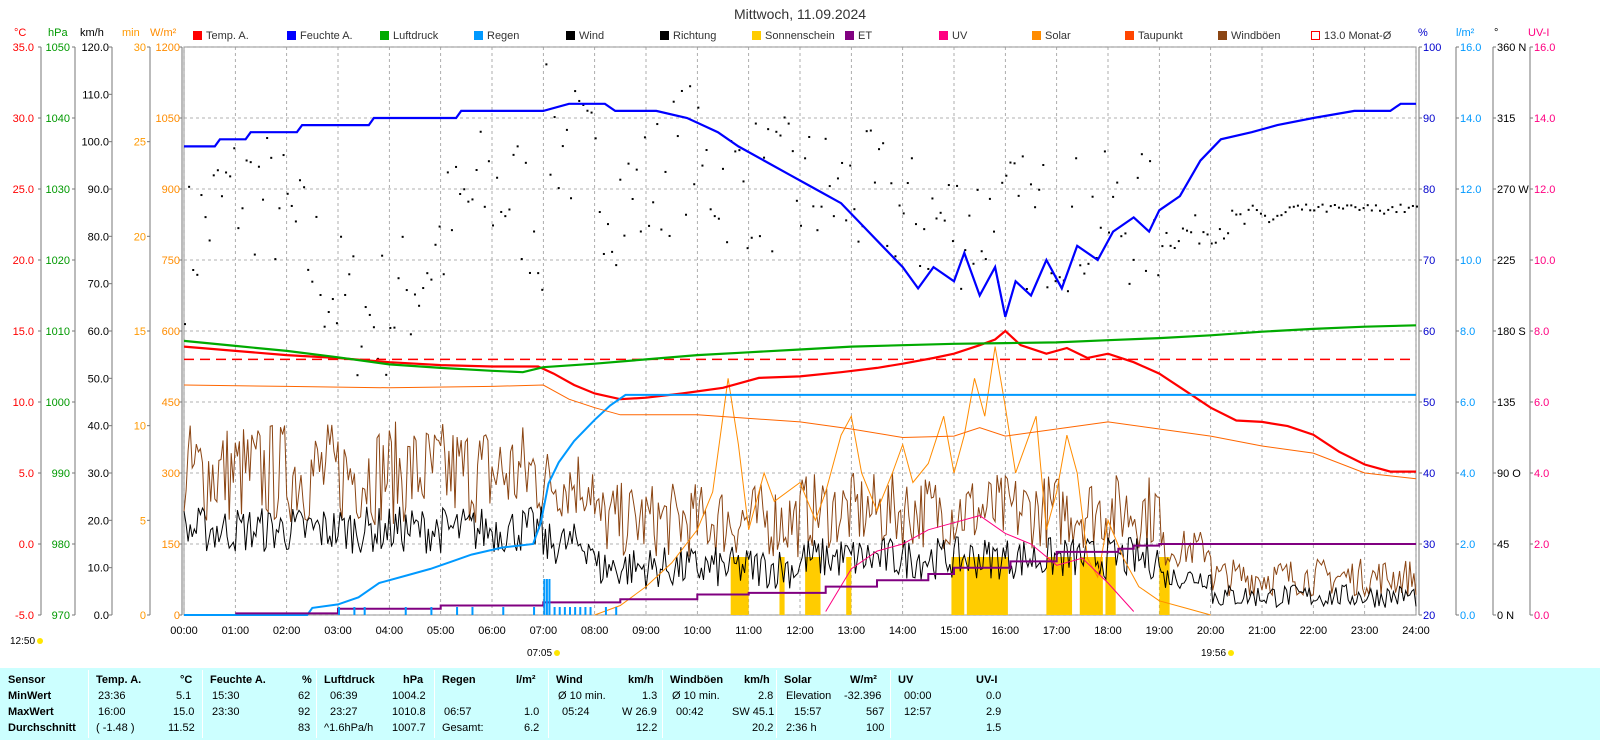  Describe the element at coordinates (58, 261) in the screenshot. I see `tick-label-pressure: 1020` at that location.